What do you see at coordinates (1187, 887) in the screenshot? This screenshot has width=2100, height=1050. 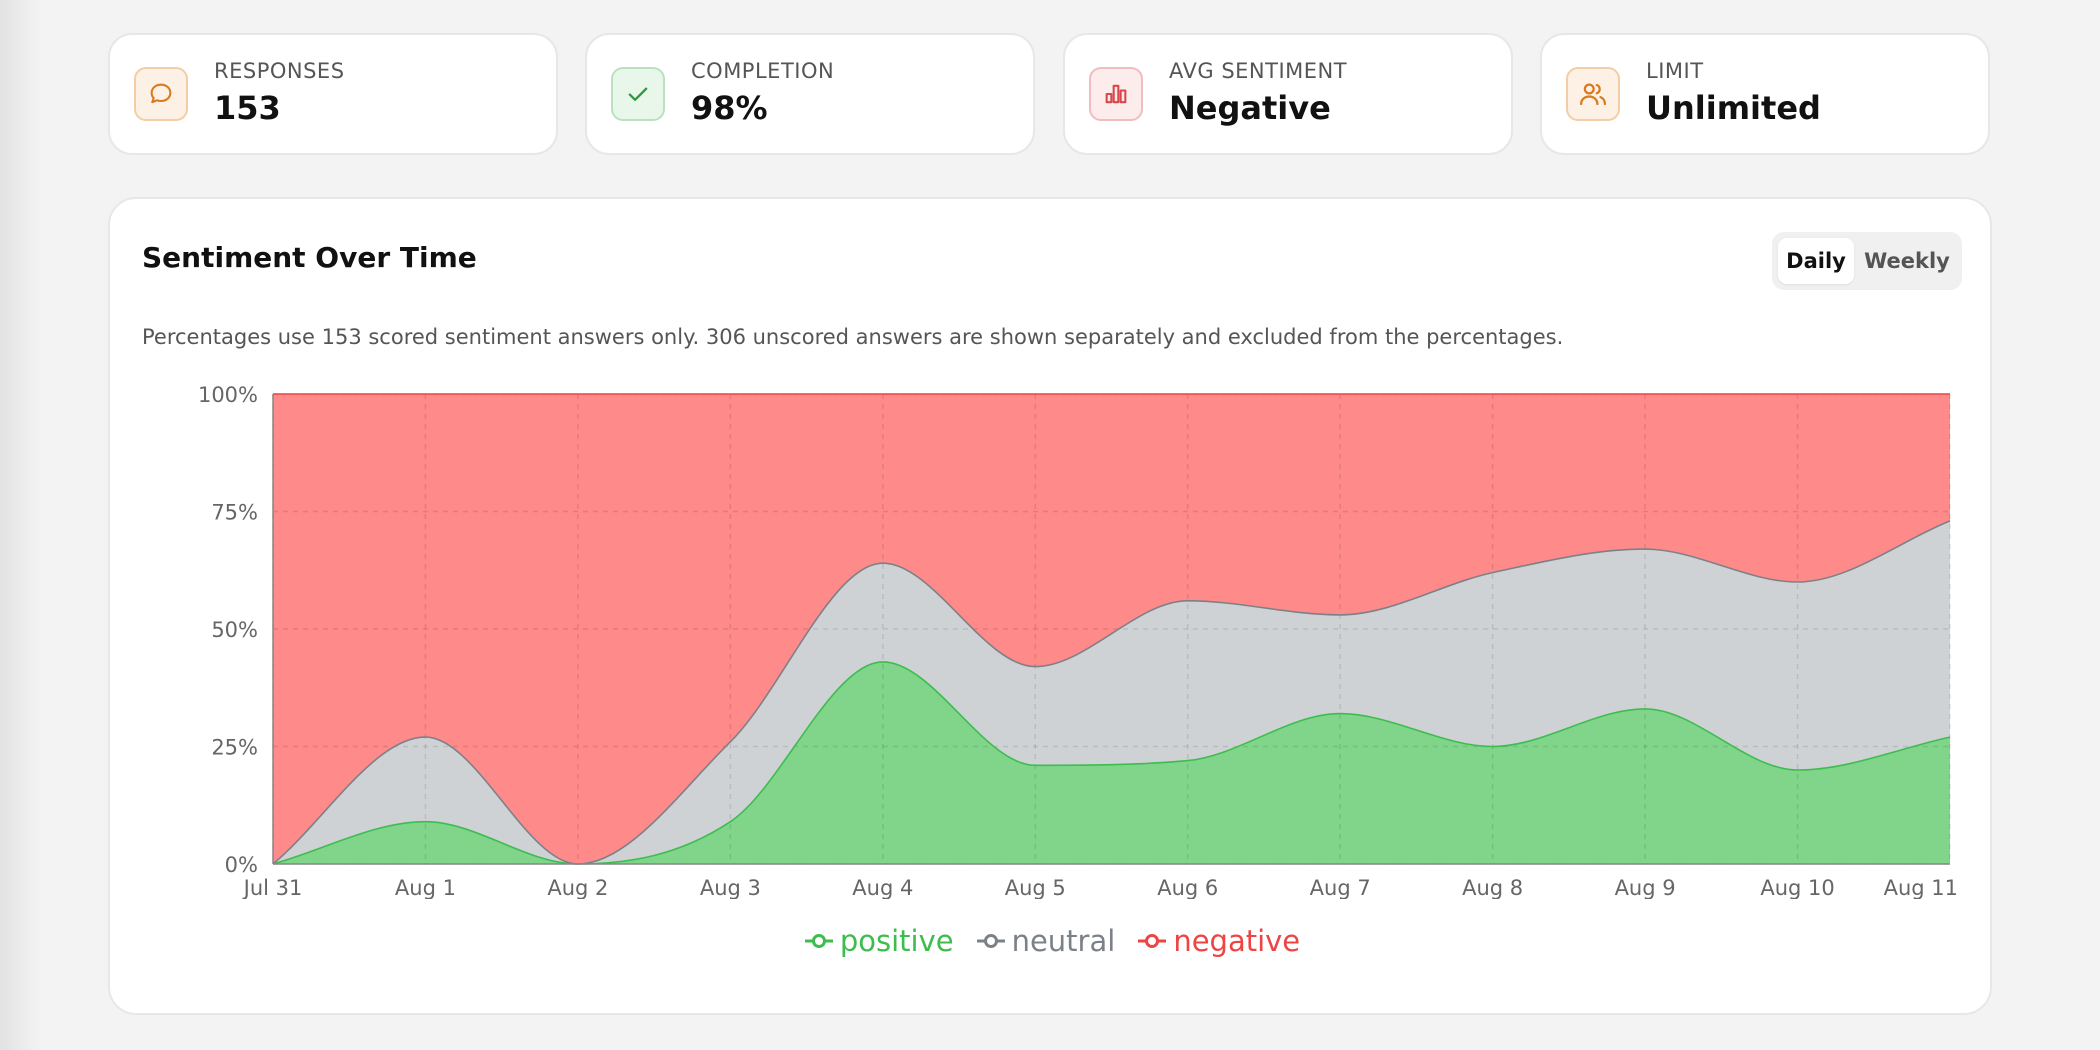 I see `x-tick-label: Aug 6` at bounding box center [1187, 887].